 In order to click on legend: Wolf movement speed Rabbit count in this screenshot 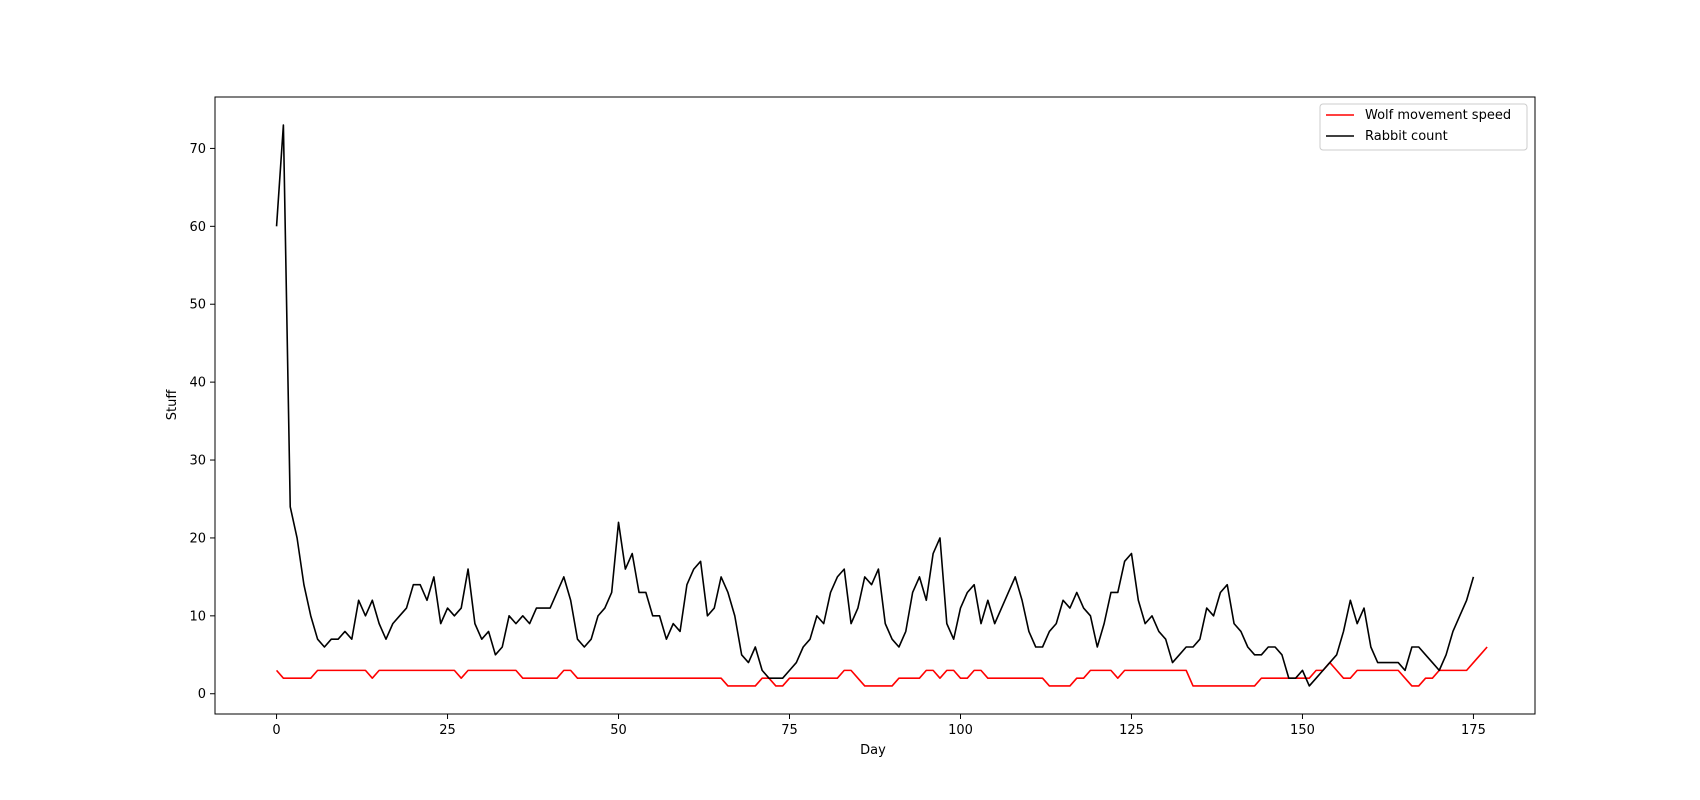, I will do `click(1423, 127)`.